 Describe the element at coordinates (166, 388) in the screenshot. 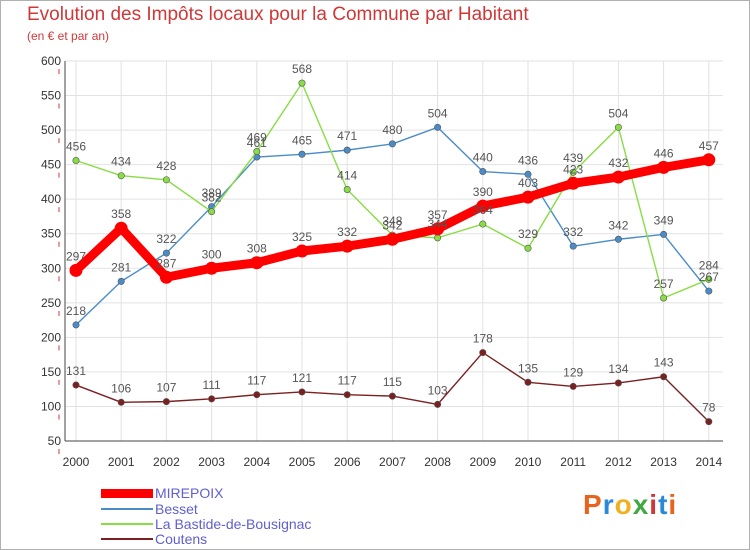

I see `data-label-coutens: 107` at that location.